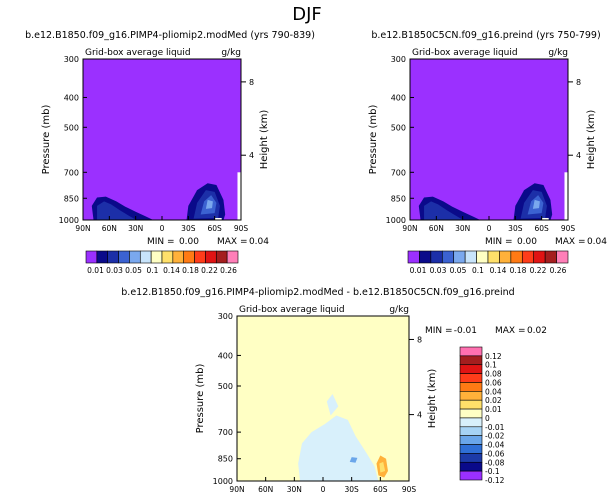 The image size is (615, 499). What do you see at coordinates (498, 270) in the screenshot?
I see `colorbar-right-label-4: 0.14` at bounding box center [498, 270].